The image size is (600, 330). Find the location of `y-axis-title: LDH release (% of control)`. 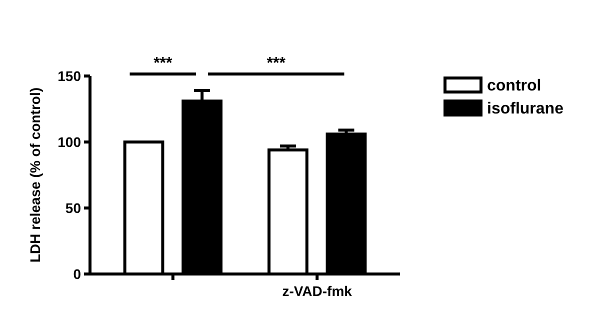

y-axis-title: LDH release (% of control) is located at coordinates (35, 175).